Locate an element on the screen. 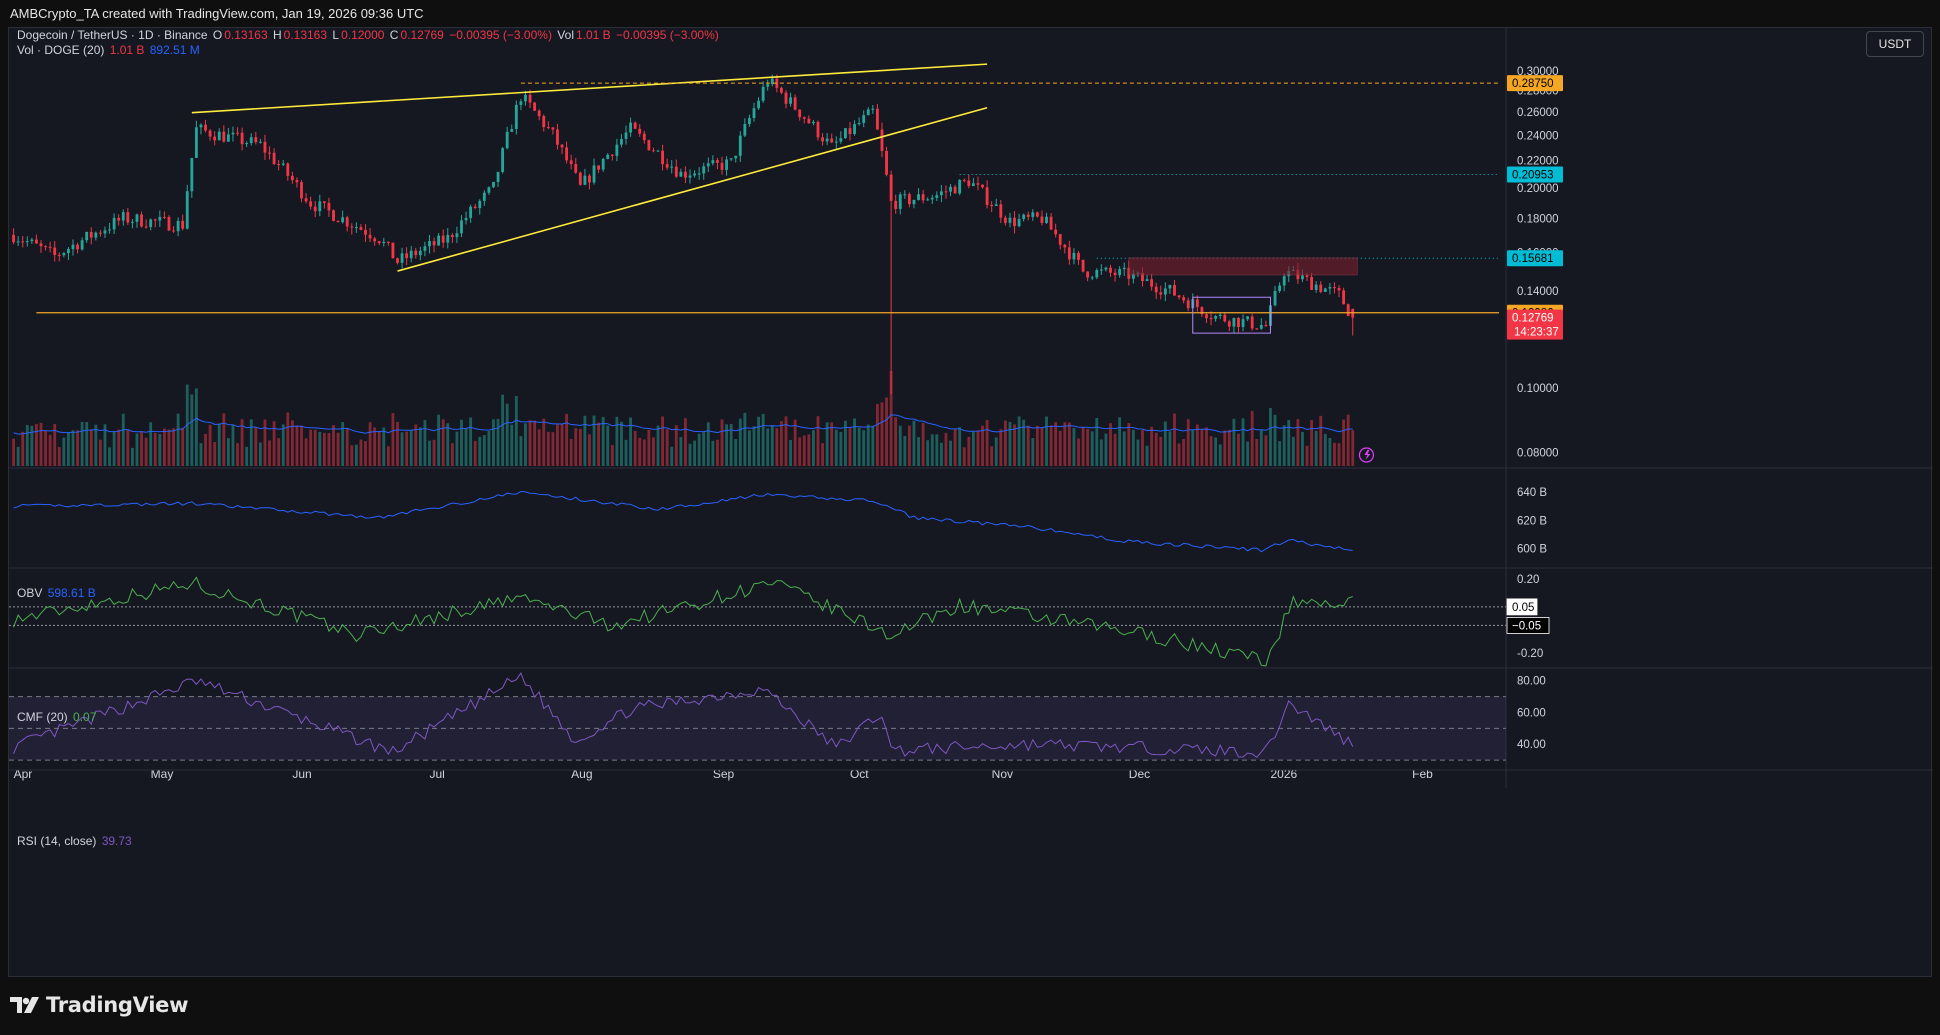 The height and width of the screenshot is (1035, 1940). volume-indicator-name: Vol · DOGE (20) is located at coordinates (61, 50).